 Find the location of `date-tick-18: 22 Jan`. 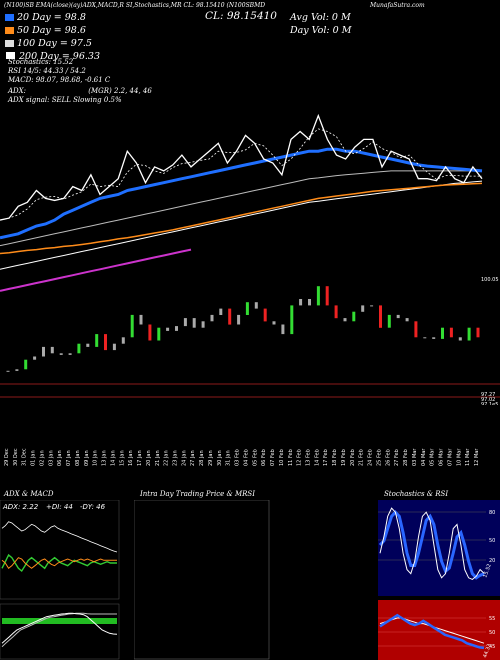

date-tick-18: 22 Jan is located at coordinates (167, 458).